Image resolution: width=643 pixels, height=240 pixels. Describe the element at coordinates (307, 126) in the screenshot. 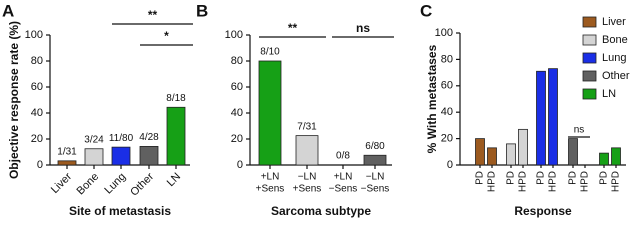

I see `value-label: 7/31` at that location.